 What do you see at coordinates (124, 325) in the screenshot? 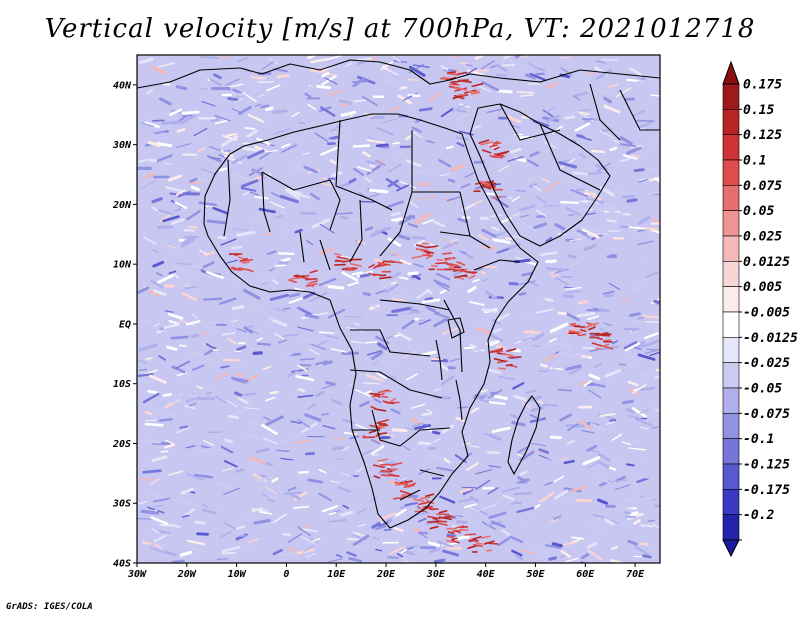
I see `latitude-axis: 40N 30N 20N 10N EQ 10S 20S 30S 40S` at bounding box center [124, 325].